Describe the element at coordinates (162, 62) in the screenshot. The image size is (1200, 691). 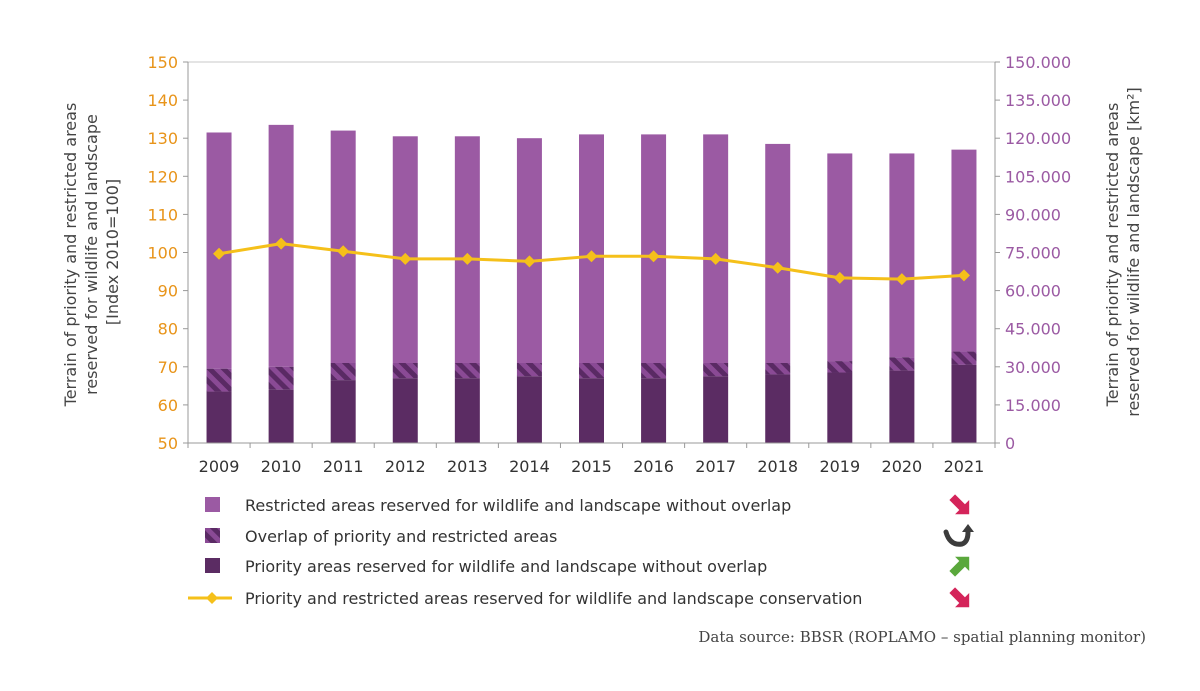
I see `y-left-tick-label: 150` at that location.